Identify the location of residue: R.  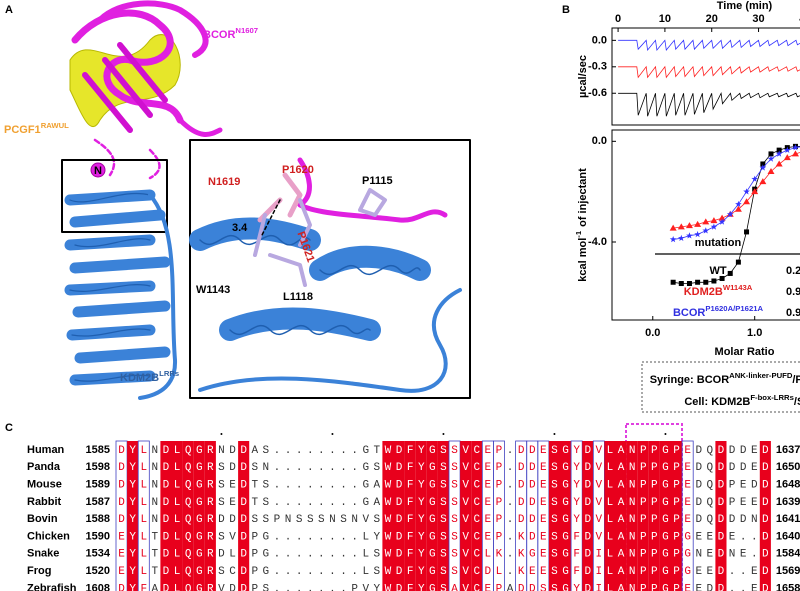
(210, 520).